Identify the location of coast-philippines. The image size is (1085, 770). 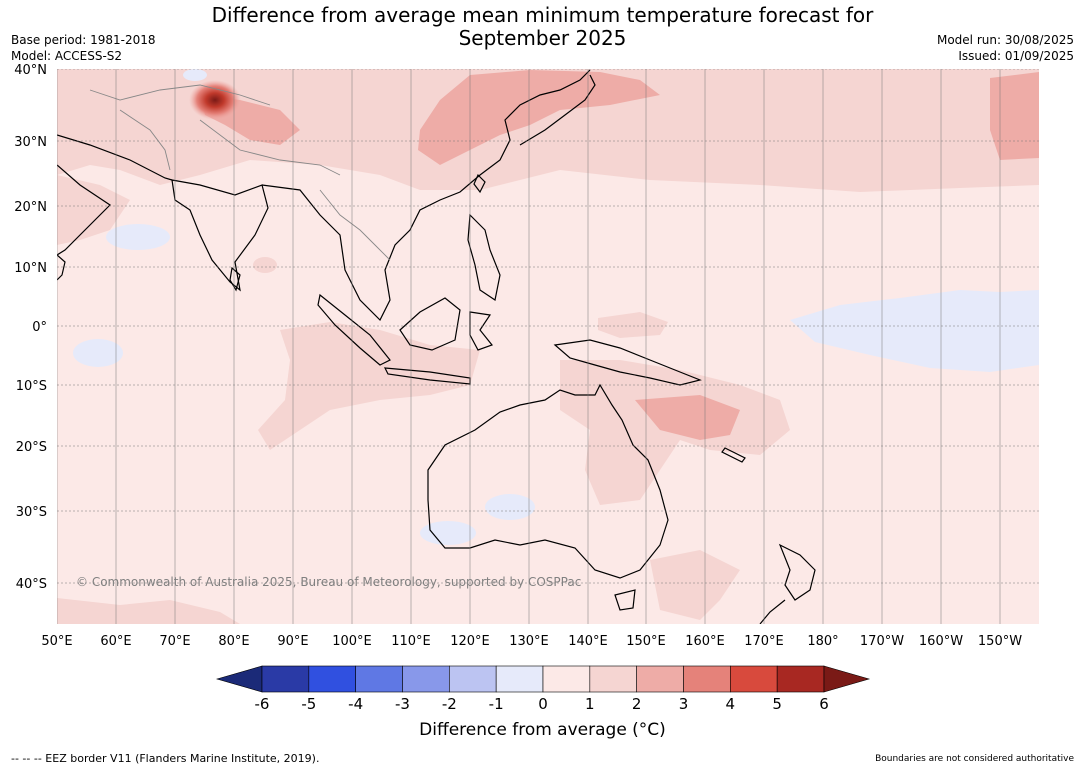
(484, 257).